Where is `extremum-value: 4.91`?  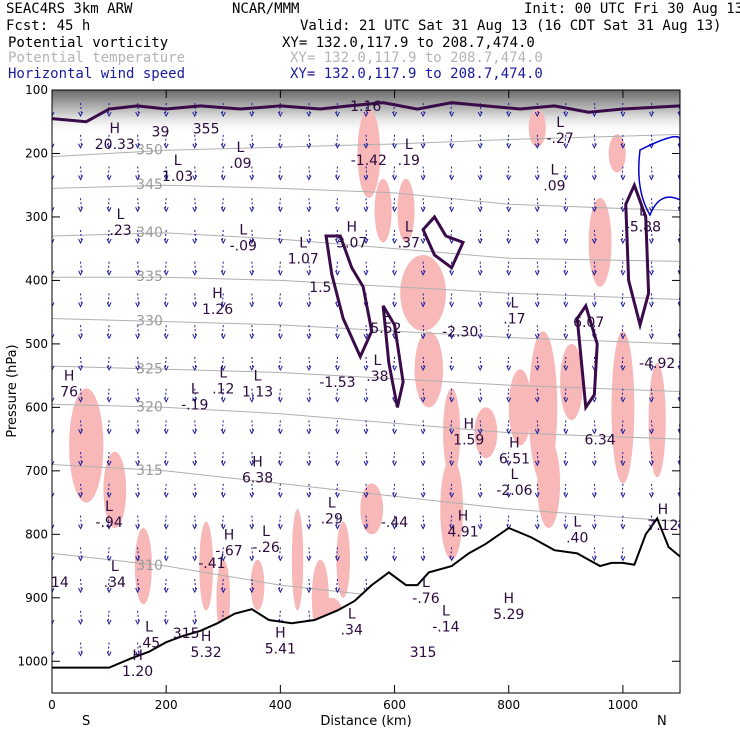 extremum-value: 4.91 is located at coordinates (462, 532).